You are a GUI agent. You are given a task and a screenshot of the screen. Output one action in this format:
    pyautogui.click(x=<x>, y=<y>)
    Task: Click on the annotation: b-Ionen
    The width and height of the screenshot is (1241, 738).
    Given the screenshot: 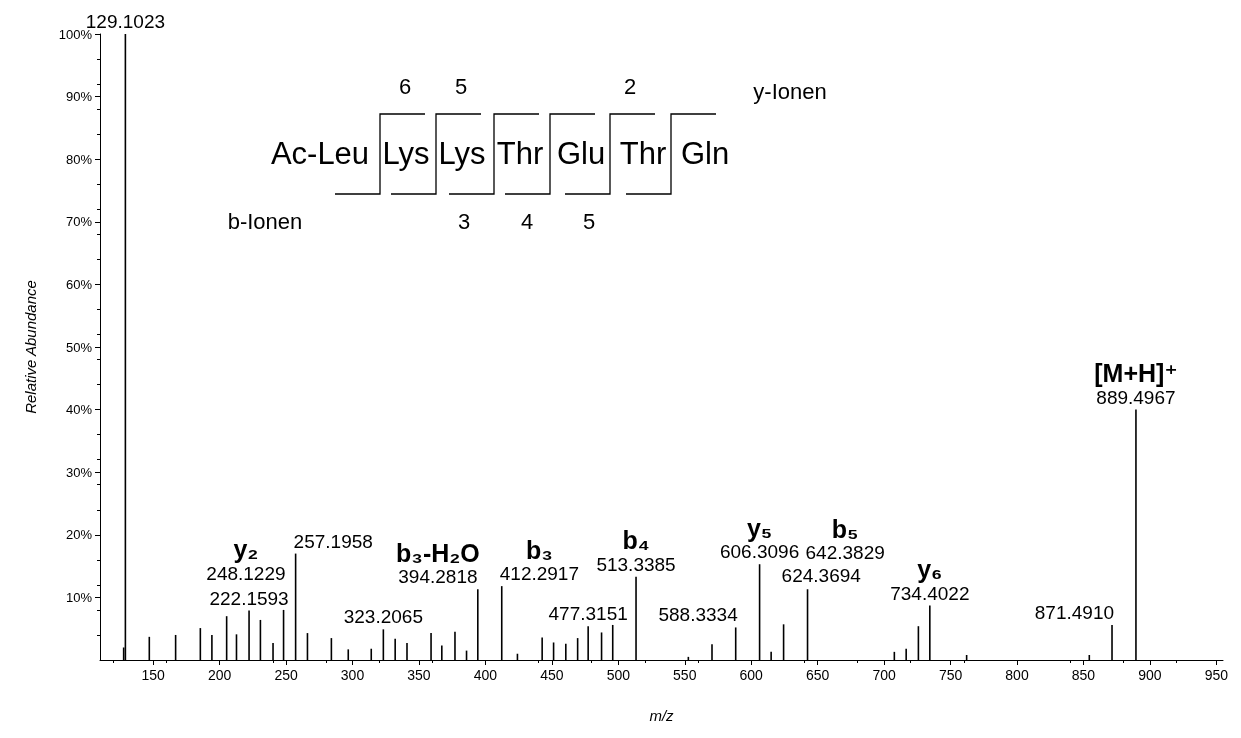 What is the action you would take?
    pyautogui.click(x=265, y=221)
    